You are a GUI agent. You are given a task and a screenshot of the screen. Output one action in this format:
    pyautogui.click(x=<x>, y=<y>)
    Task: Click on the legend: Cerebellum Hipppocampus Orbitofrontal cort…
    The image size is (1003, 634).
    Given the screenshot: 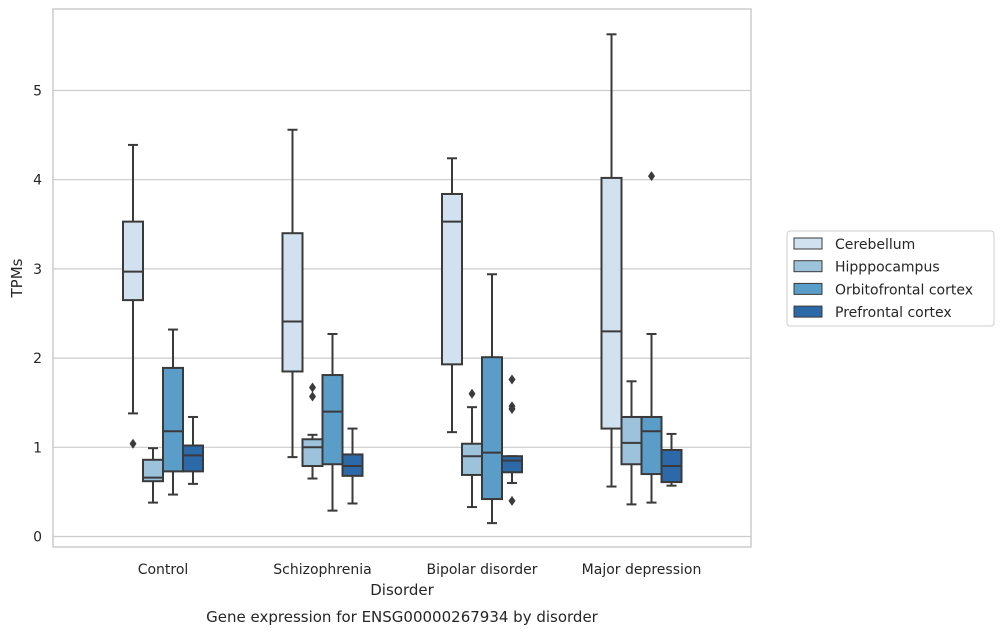 What is the action you would take?
    pyautogui.click(x=890, y=278)
    